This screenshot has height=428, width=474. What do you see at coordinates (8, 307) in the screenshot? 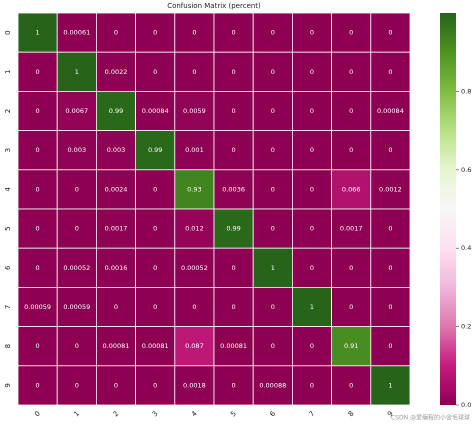
I see `y-tick-label: 7` at bounding box center [8, 307].